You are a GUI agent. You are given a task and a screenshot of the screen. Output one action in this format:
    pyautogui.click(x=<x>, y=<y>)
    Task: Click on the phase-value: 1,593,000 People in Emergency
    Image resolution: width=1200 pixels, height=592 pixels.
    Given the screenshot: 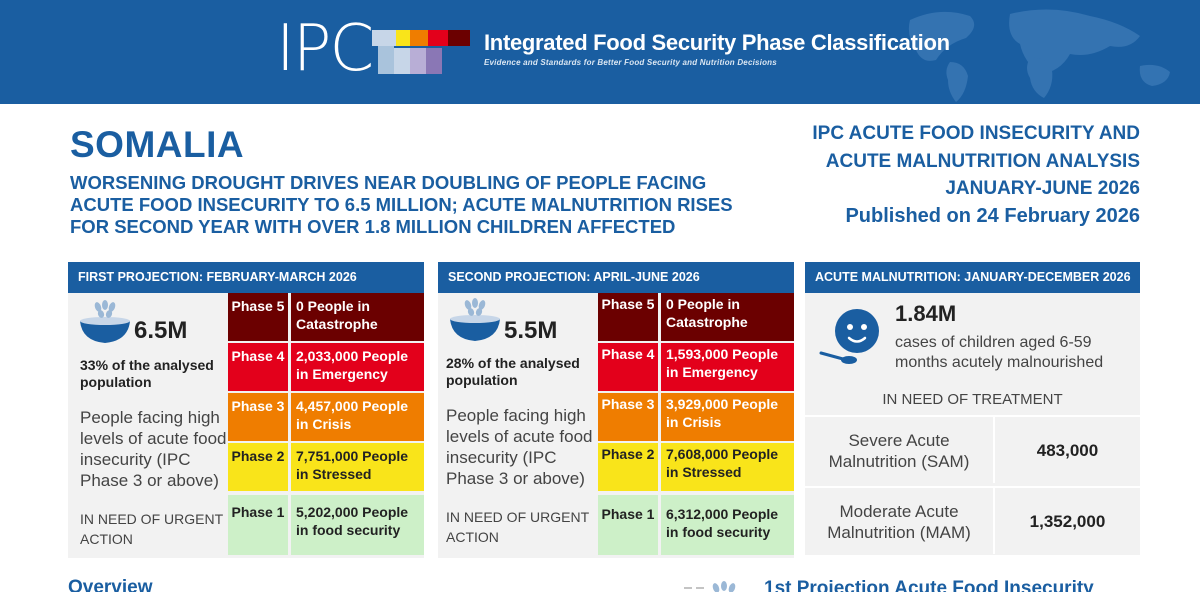 What is the action you would take?
    pyautogui.click(x=727, y=367)
    